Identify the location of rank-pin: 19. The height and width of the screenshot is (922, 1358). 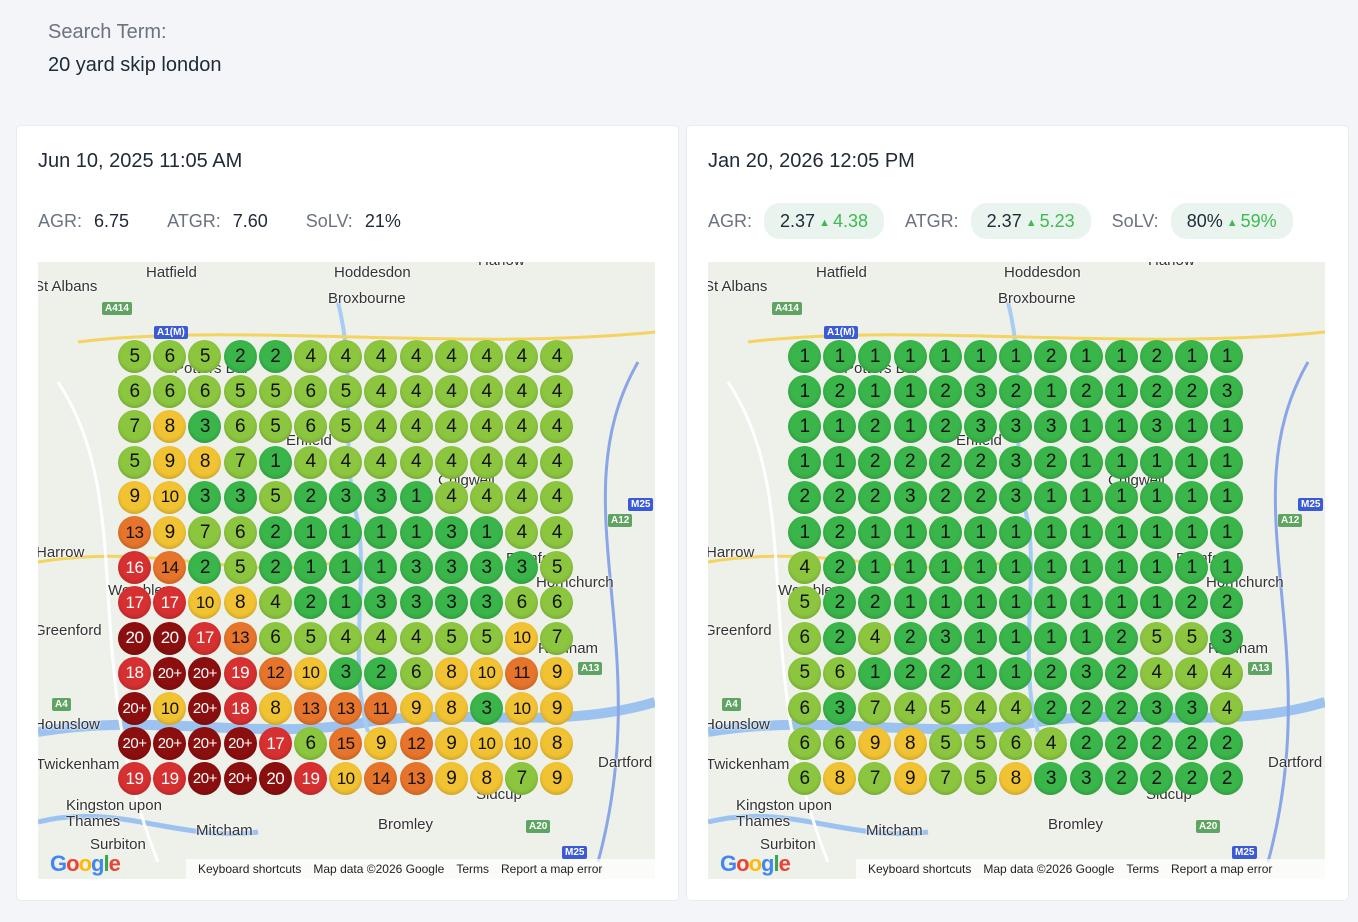
(170, 779).